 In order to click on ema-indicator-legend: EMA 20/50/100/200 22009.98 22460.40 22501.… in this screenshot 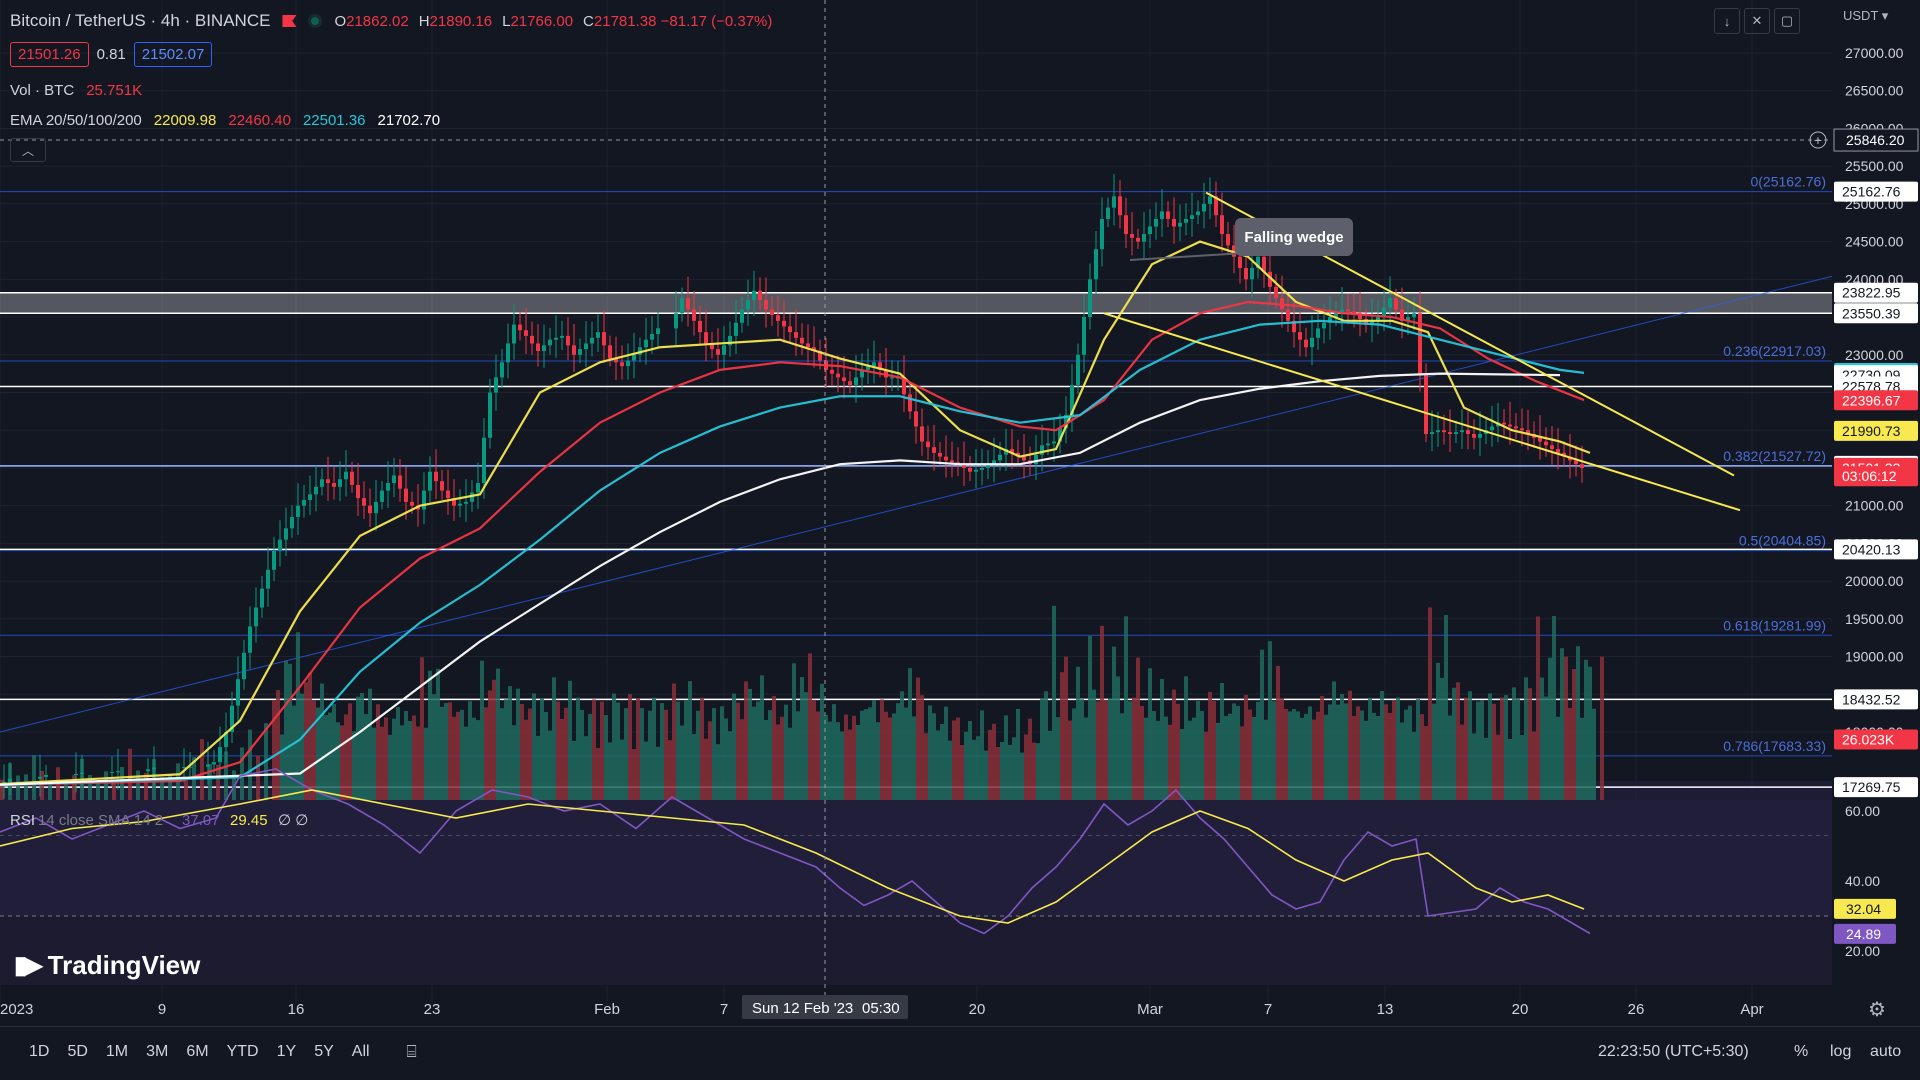, I will do `click(225, 120)`.